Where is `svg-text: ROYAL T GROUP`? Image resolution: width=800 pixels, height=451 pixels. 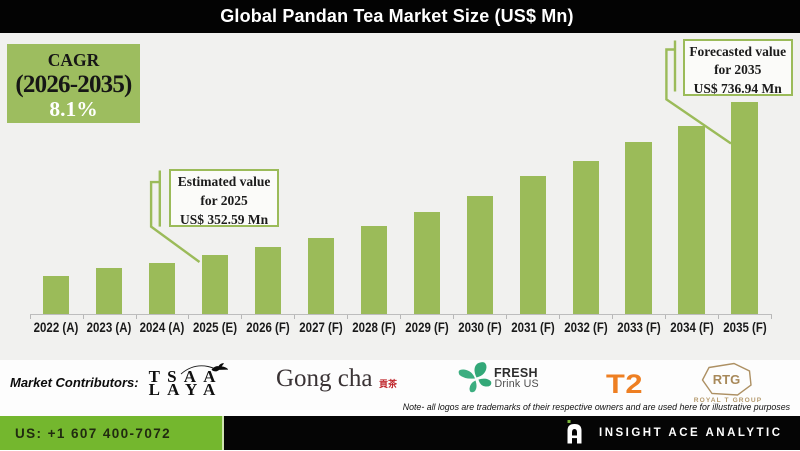 svg-text: ROYAL T GROUP is located at coordinates (728, 400).